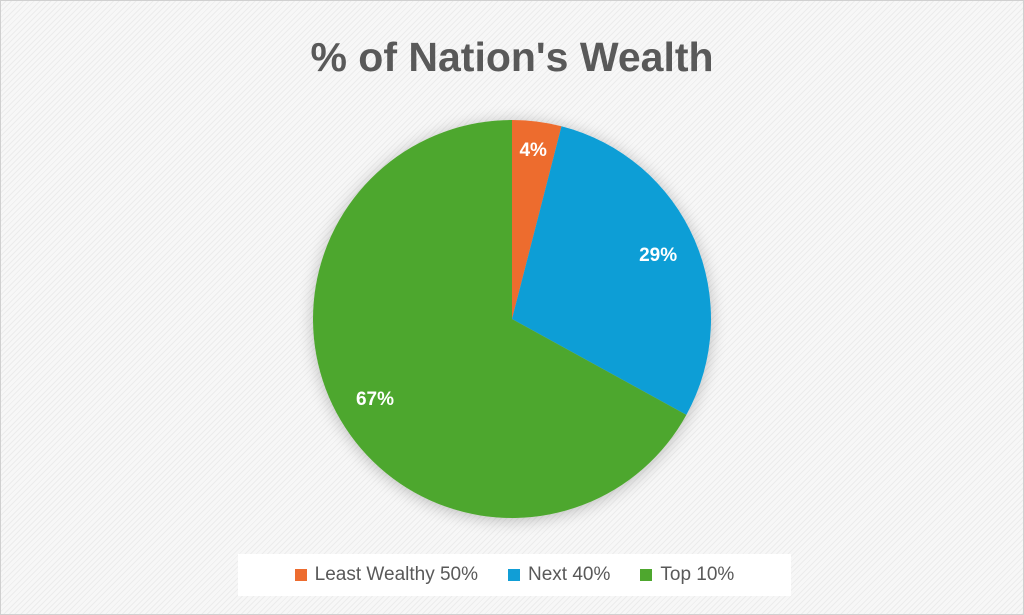 Image resolution: width=1024 pixels, height=615 pixels. What do you see at coordinates (569, 574) in the screenshot?
I see `legend-label: Next 40%` at bounding box center [569, 574].